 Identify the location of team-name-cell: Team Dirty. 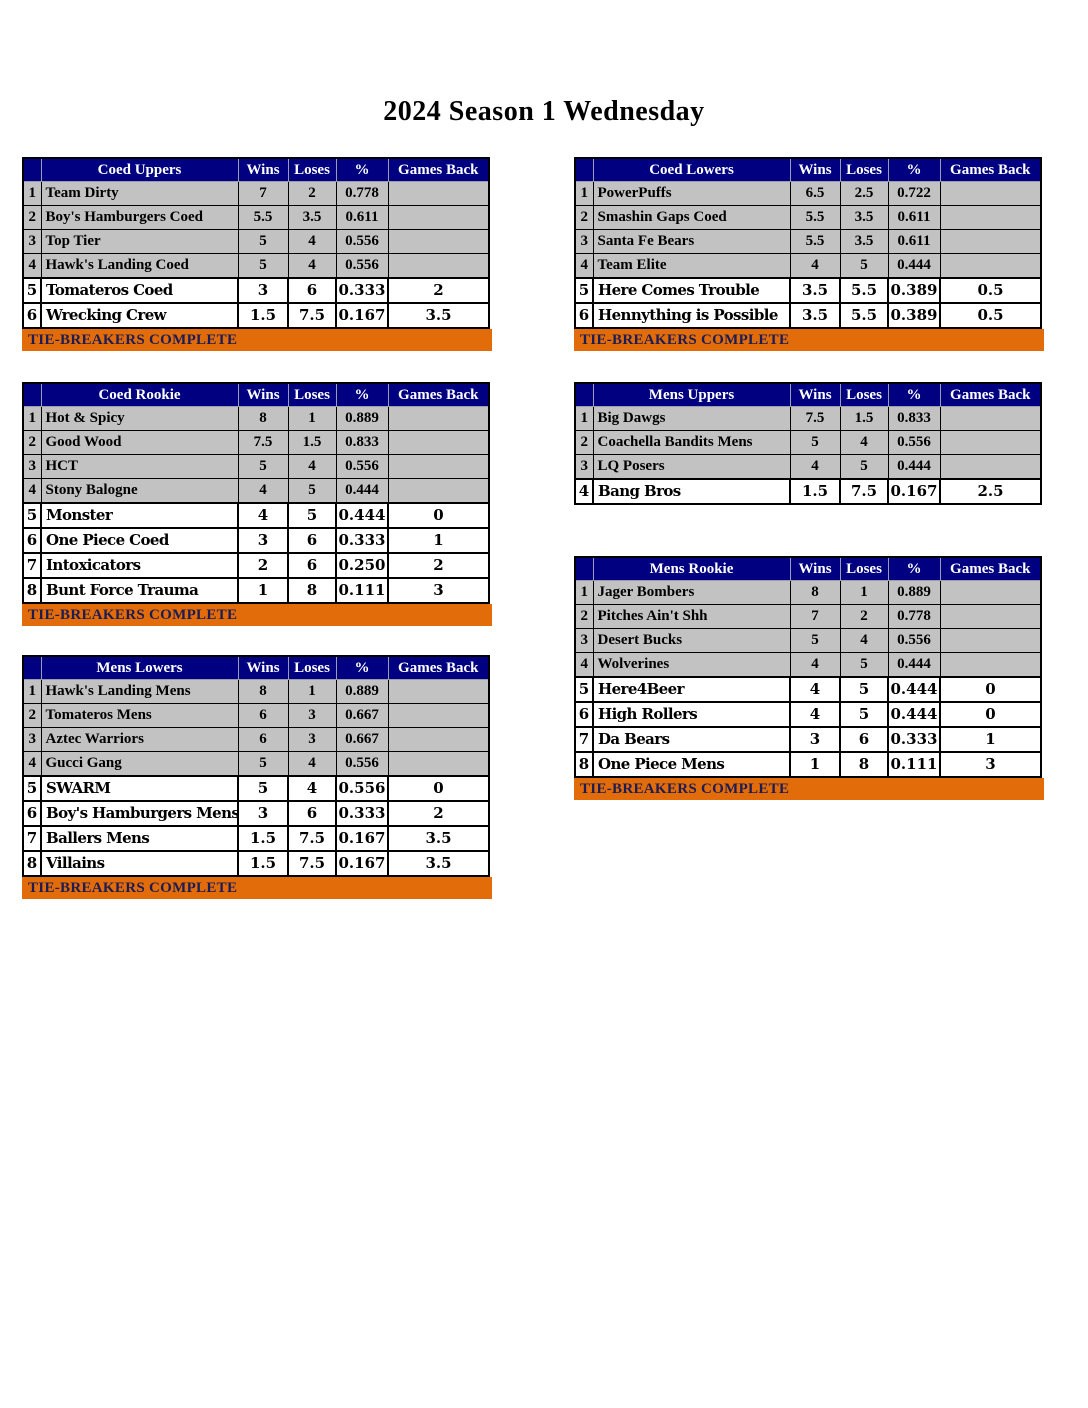
(139, 193).